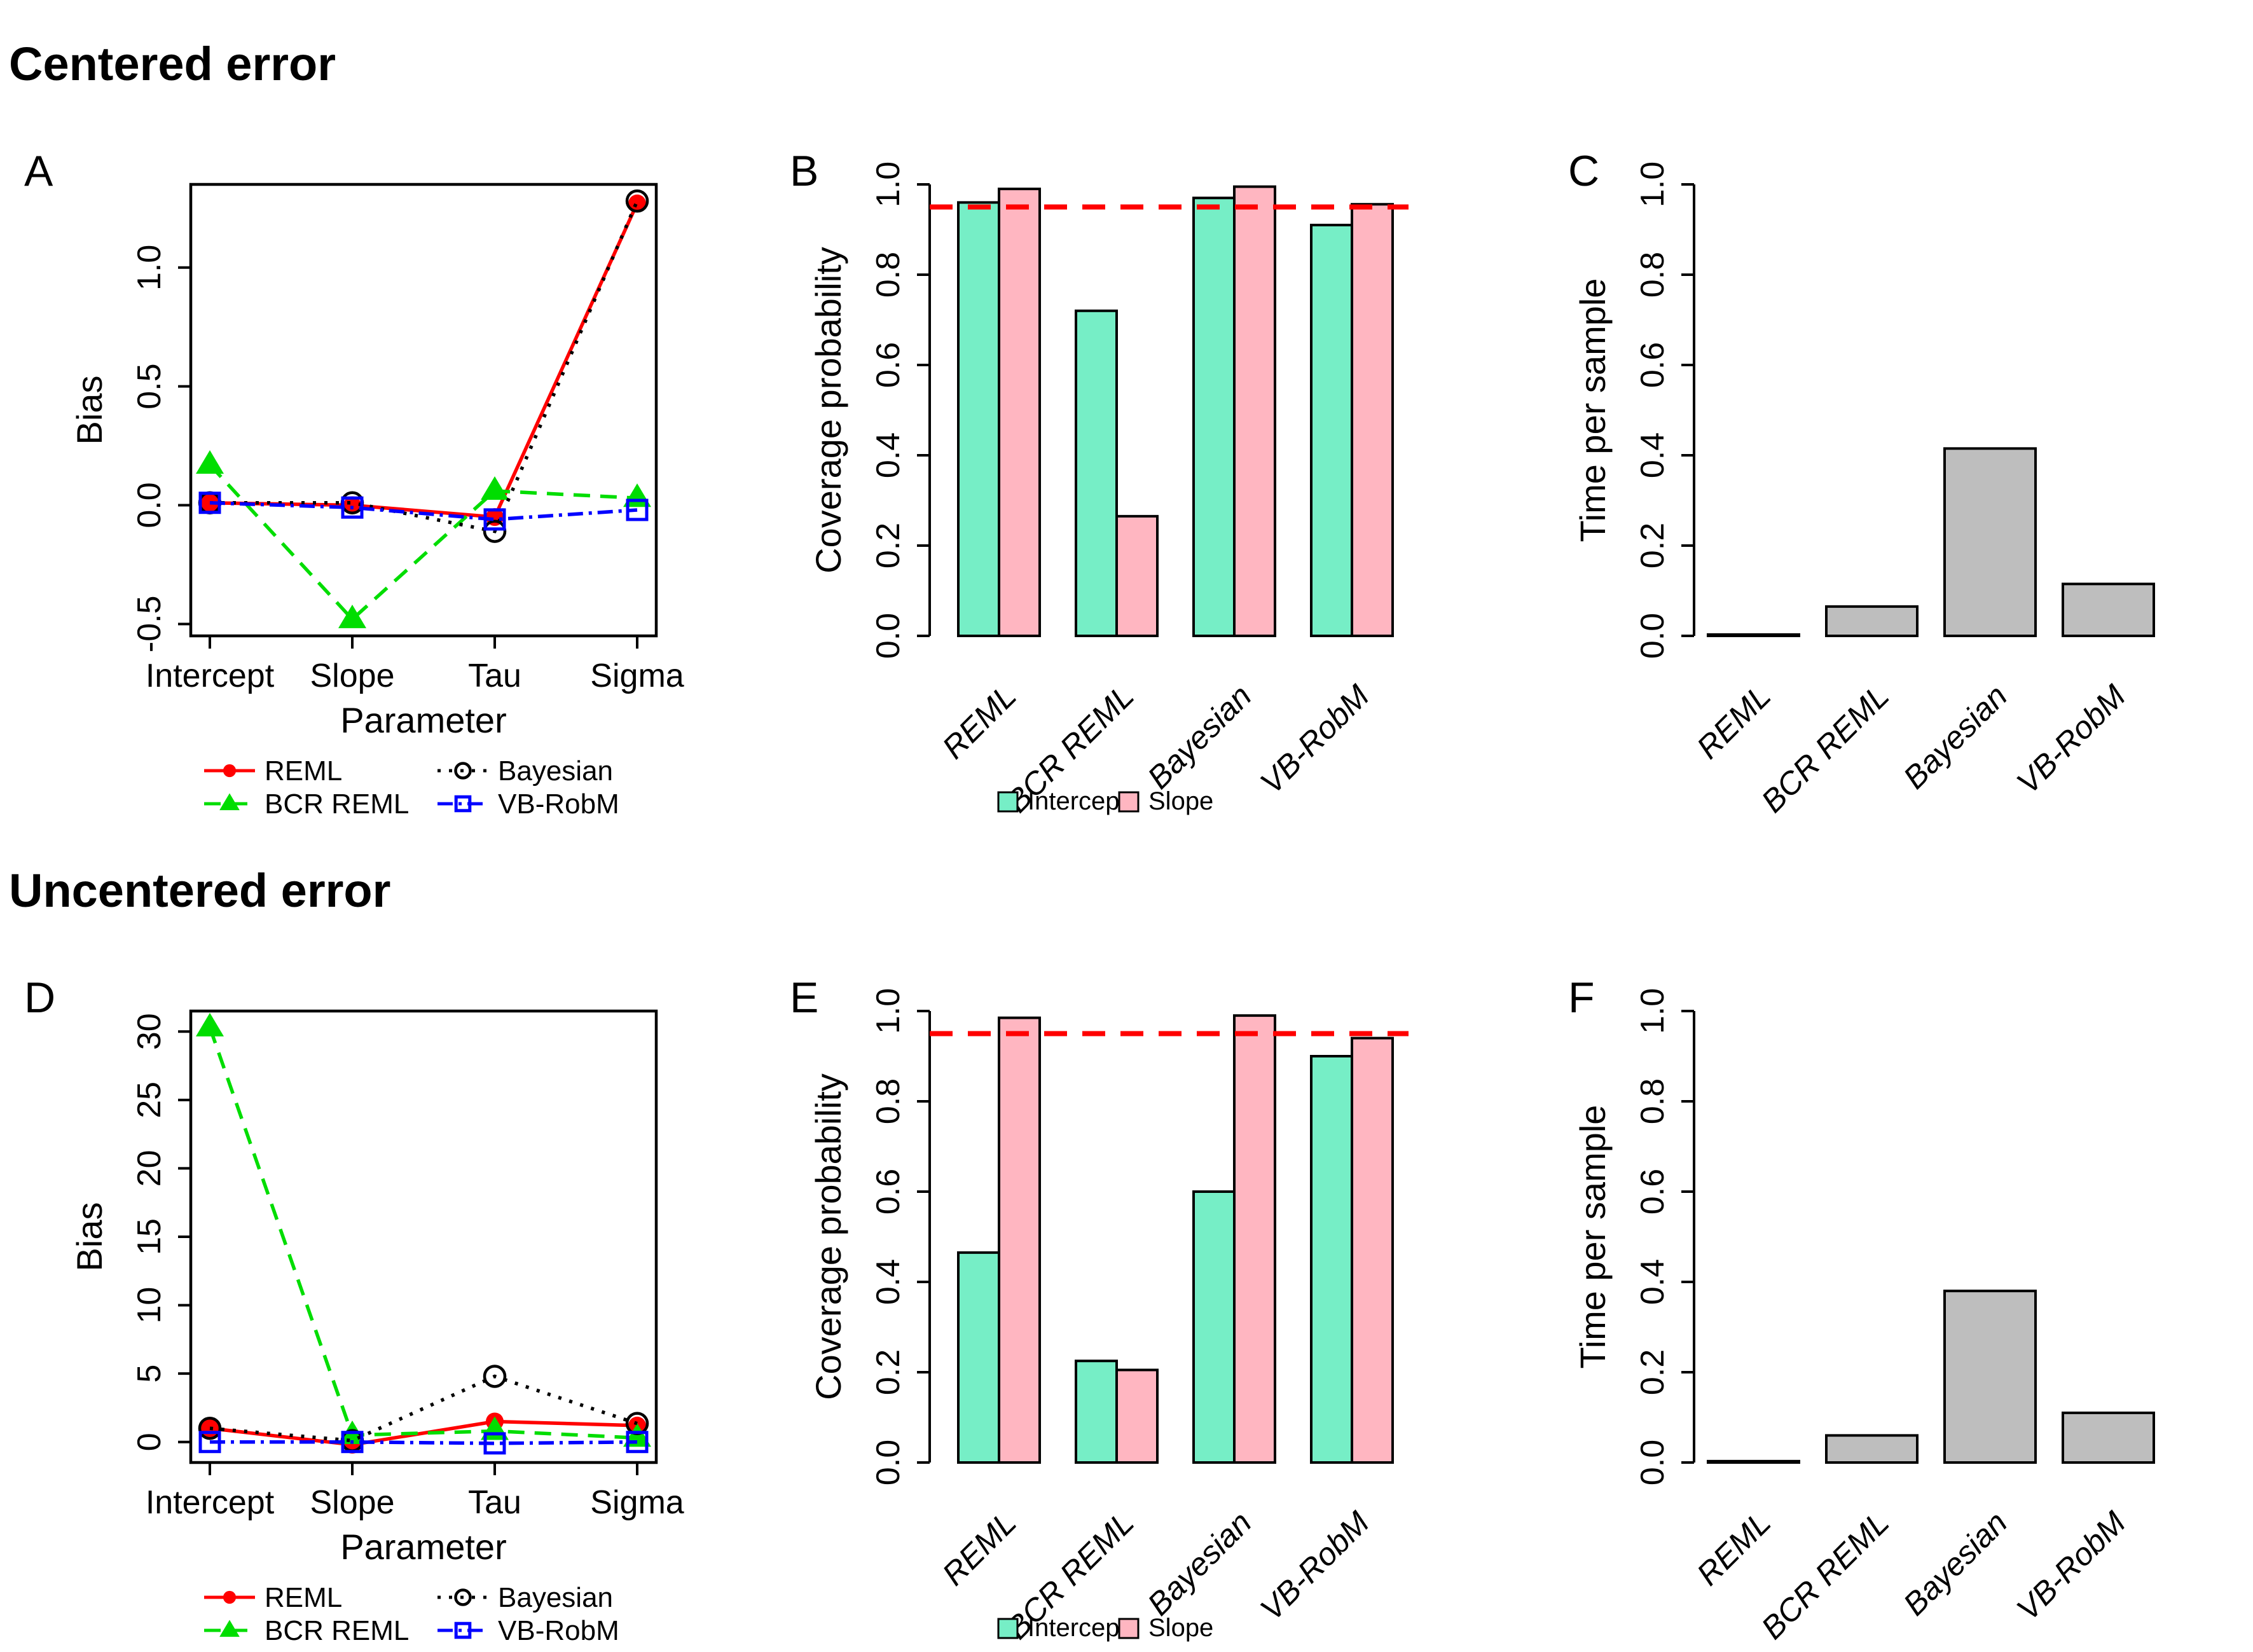 The height and width of the screenshot is (1652, 2253). I want to click on plot-box, so click(423, 1236).